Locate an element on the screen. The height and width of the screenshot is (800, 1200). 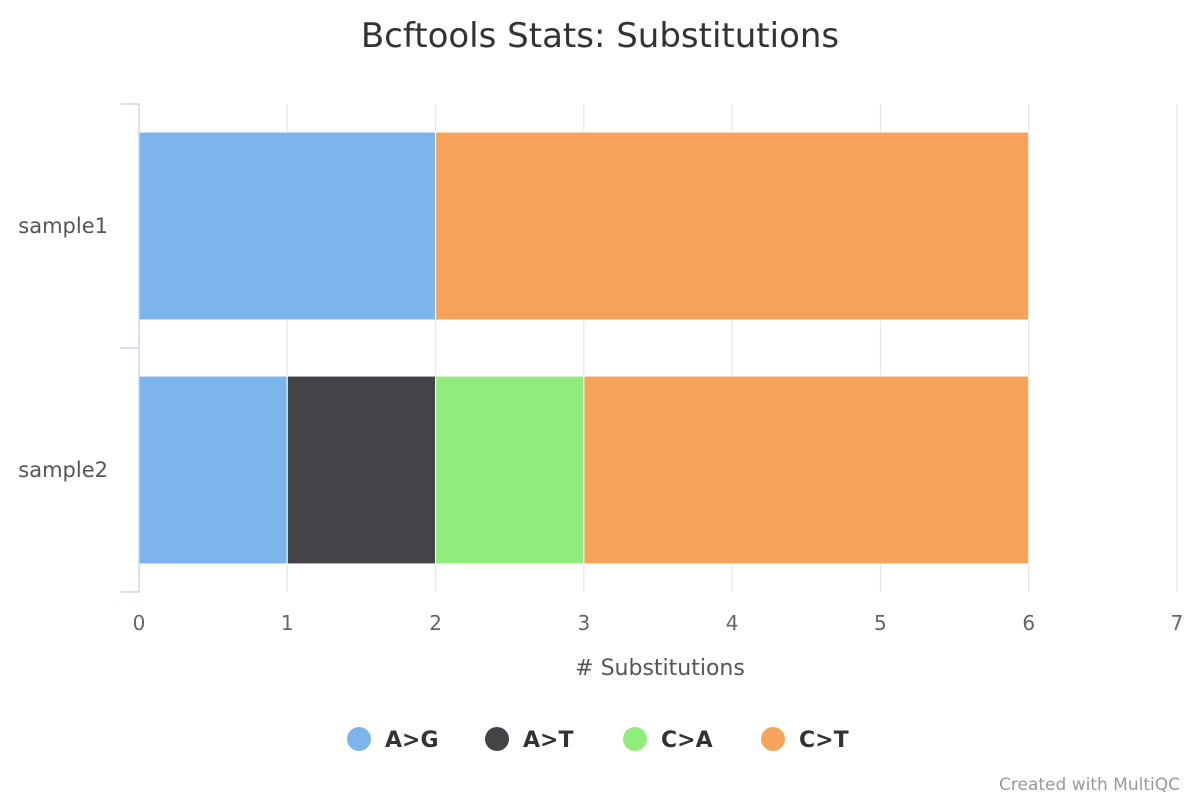
x-tick-label: 0 is located at coordinates (139, 623).